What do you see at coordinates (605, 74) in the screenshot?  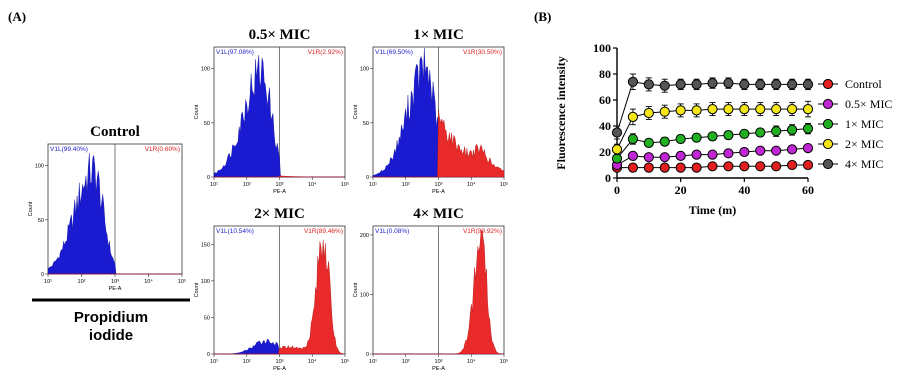 I see `y-tick-label: 80` at bounding box center [605, 74].